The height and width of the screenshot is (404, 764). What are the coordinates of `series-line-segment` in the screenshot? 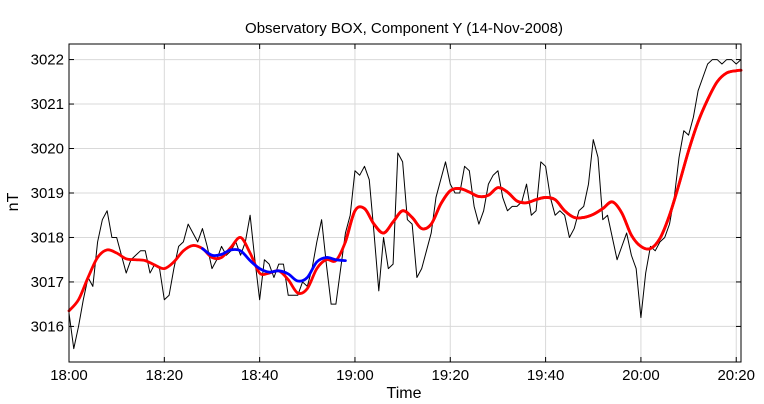 It's located at (274, 265).